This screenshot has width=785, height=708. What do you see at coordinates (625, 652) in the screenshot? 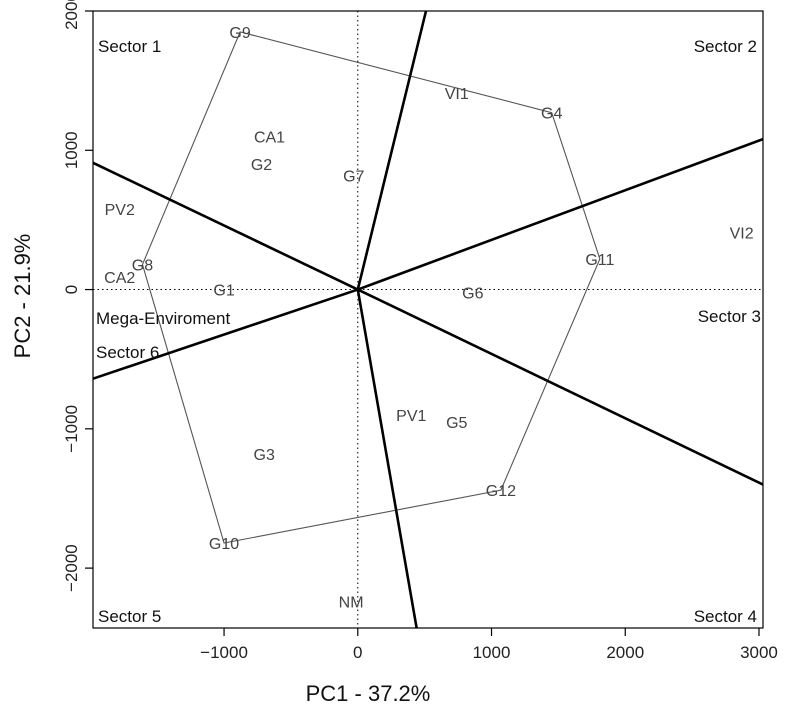
I see `x-tick-label: 2000` at bounding box center [625, 652].